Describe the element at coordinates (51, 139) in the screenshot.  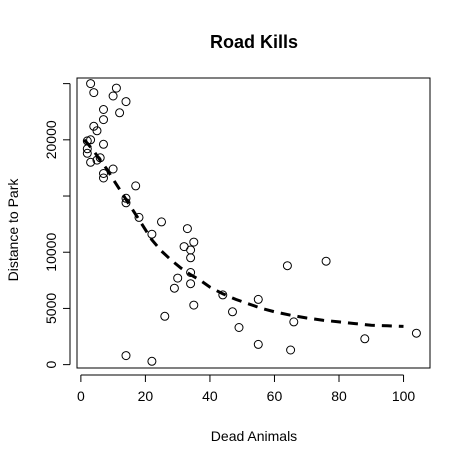
I see `y-tick-label: 20000` at that location.